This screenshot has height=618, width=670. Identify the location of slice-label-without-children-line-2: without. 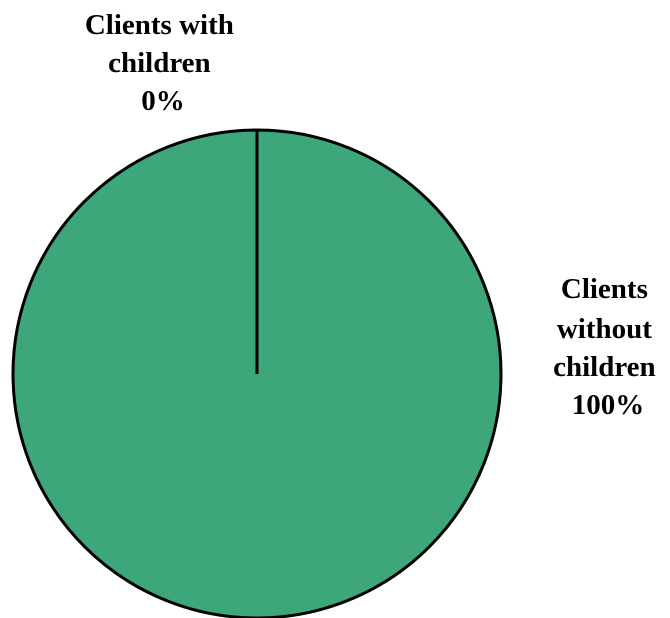
(604, 329).